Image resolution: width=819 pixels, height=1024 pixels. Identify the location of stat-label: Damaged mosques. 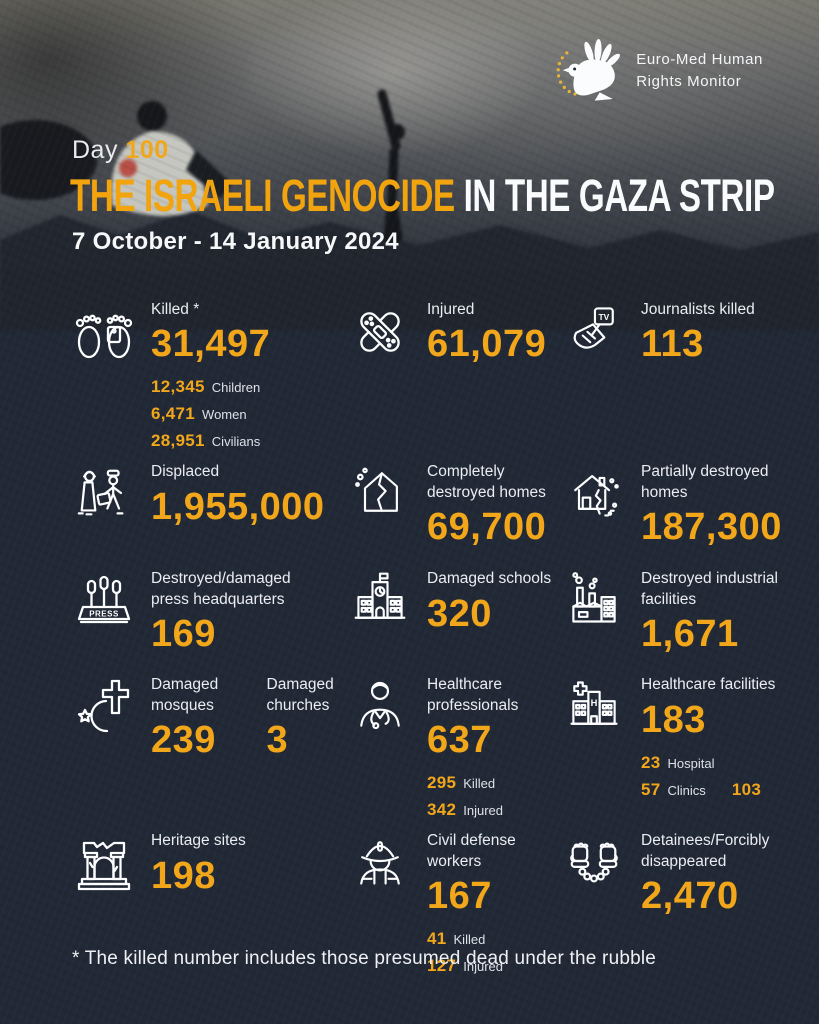
(185, 695).